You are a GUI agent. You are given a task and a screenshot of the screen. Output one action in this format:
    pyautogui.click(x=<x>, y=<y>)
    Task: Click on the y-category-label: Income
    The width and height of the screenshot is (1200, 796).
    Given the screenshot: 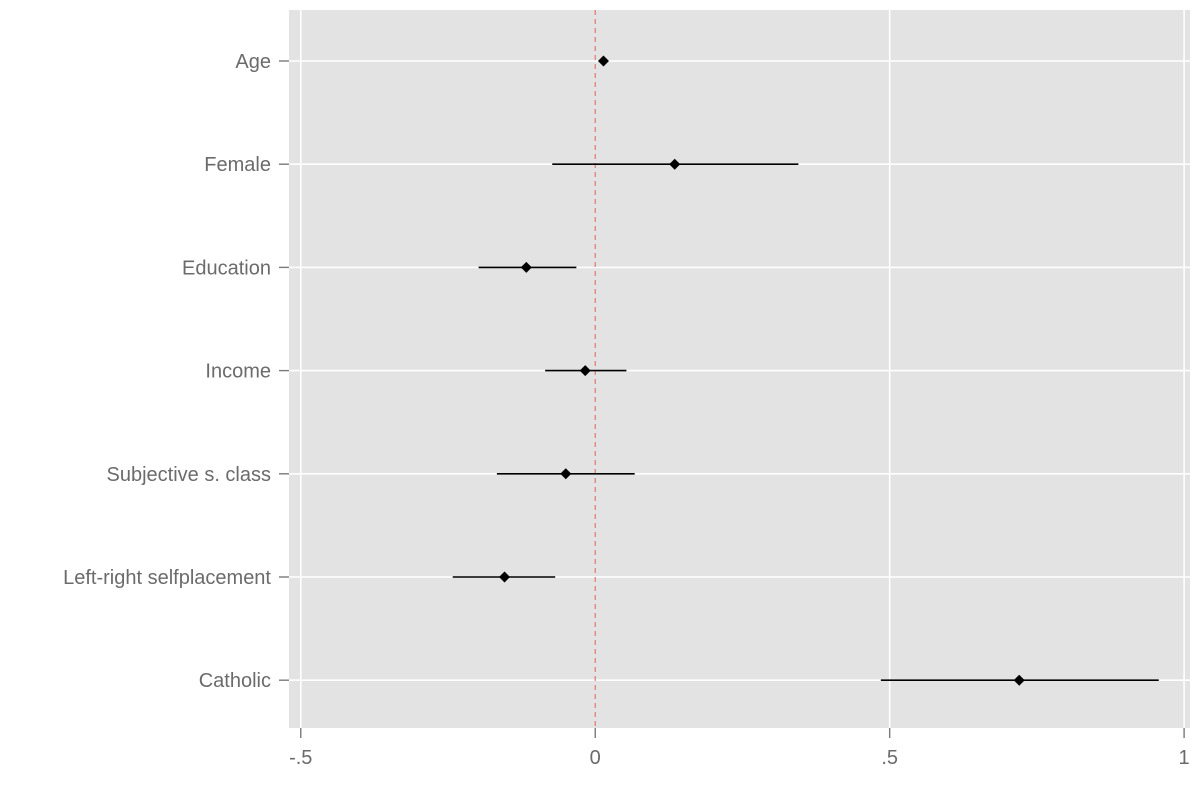 What is the action you would take?
    pyautogui.click(x=238, y=372)
    